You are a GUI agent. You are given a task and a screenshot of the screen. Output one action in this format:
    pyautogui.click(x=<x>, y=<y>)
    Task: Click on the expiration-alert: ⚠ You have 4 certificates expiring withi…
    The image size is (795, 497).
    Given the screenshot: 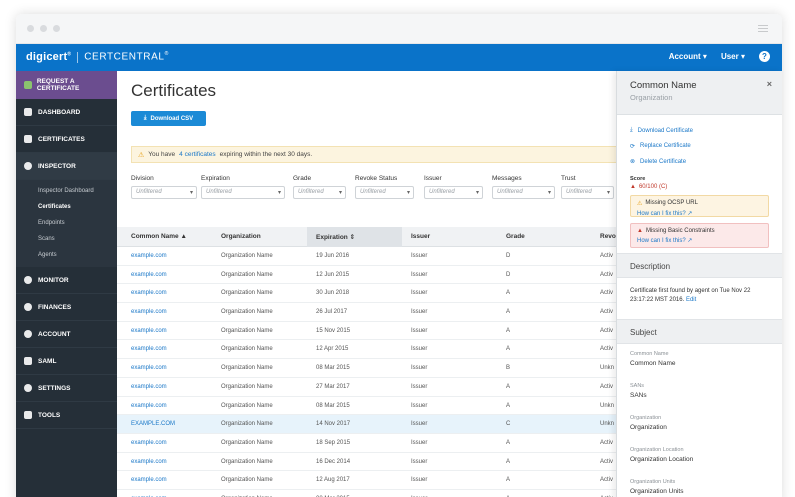 What is the action you would take?
    pyautogui.click(x=373, y=154)
    